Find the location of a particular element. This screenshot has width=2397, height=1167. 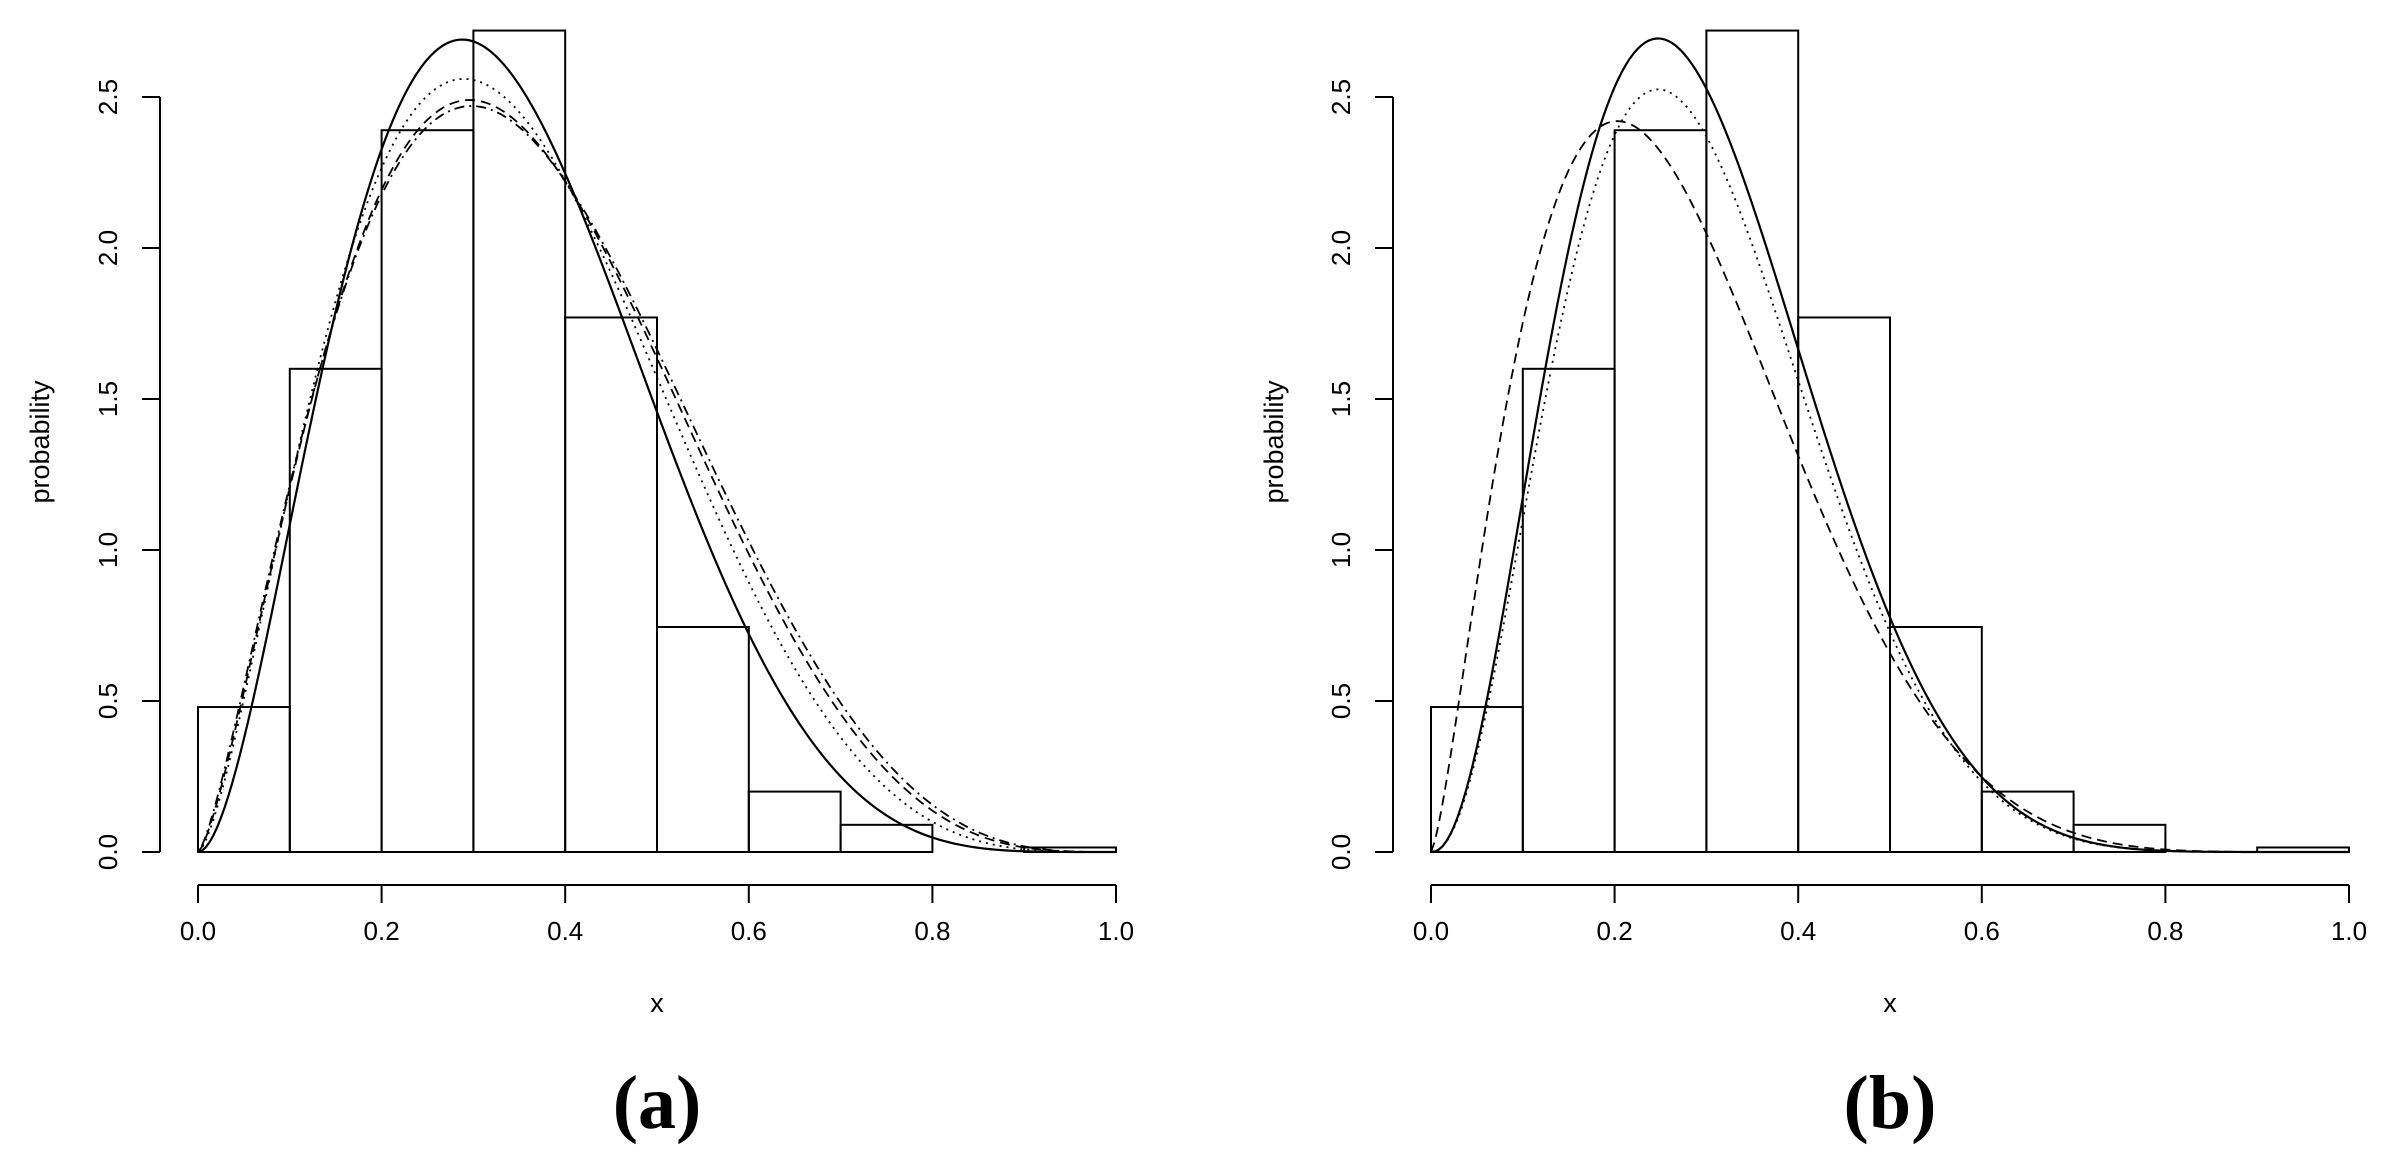

panel-label: (b) is located at coordinates (1890, 1103).